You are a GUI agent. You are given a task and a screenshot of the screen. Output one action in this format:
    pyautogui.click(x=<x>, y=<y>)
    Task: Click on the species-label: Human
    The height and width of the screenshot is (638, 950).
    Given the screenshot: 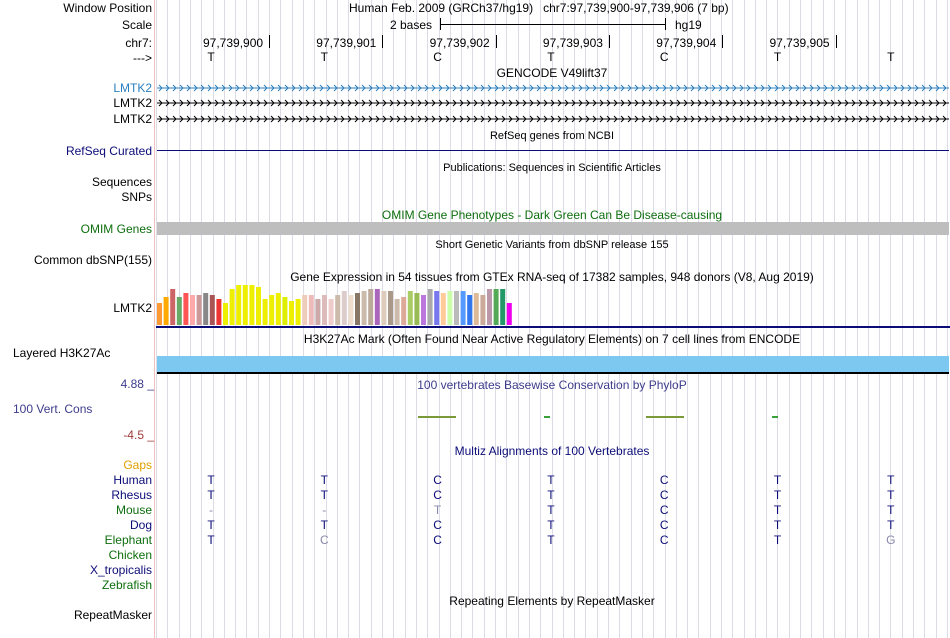 What is the action you would take?
    pyautogui.click(x=132, y=480)
    